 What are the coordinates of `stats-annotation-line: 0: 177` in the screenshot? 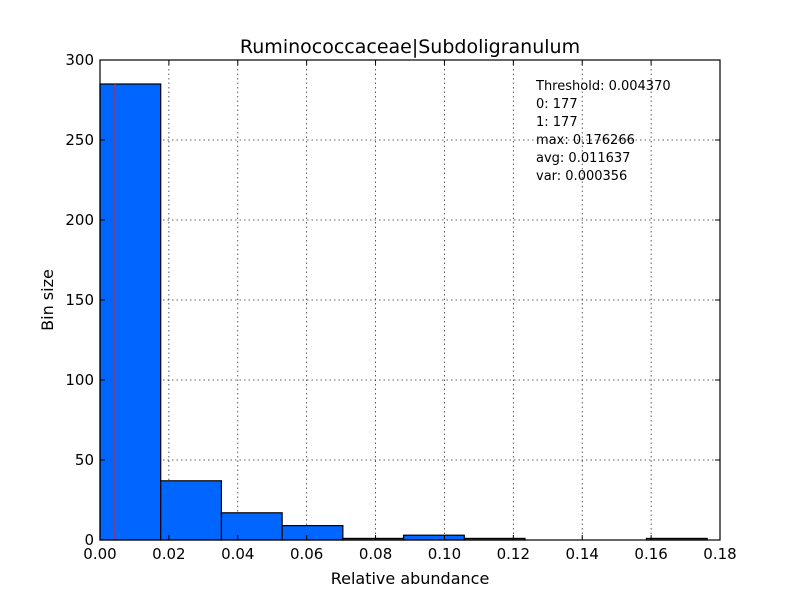 It's located at (557, 104).